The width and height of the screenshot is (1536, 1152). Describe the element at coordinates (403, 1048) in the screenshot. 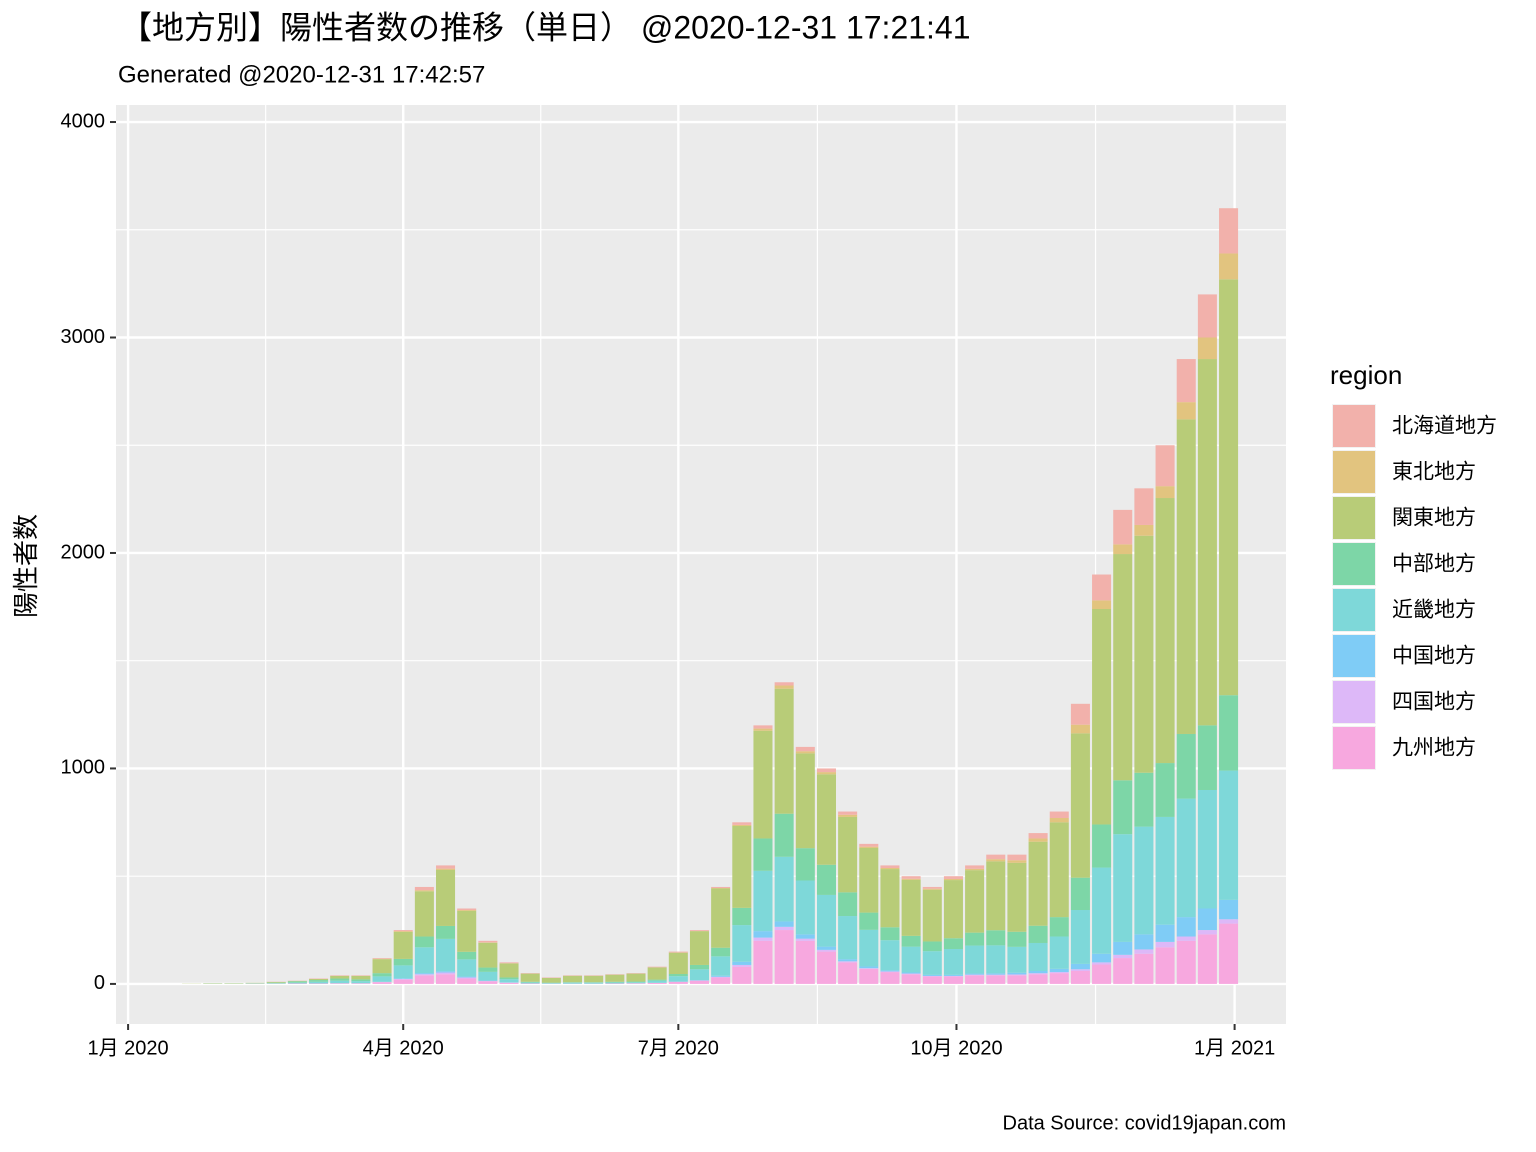

I see `x-tick-label: 4月 2020` at that location.